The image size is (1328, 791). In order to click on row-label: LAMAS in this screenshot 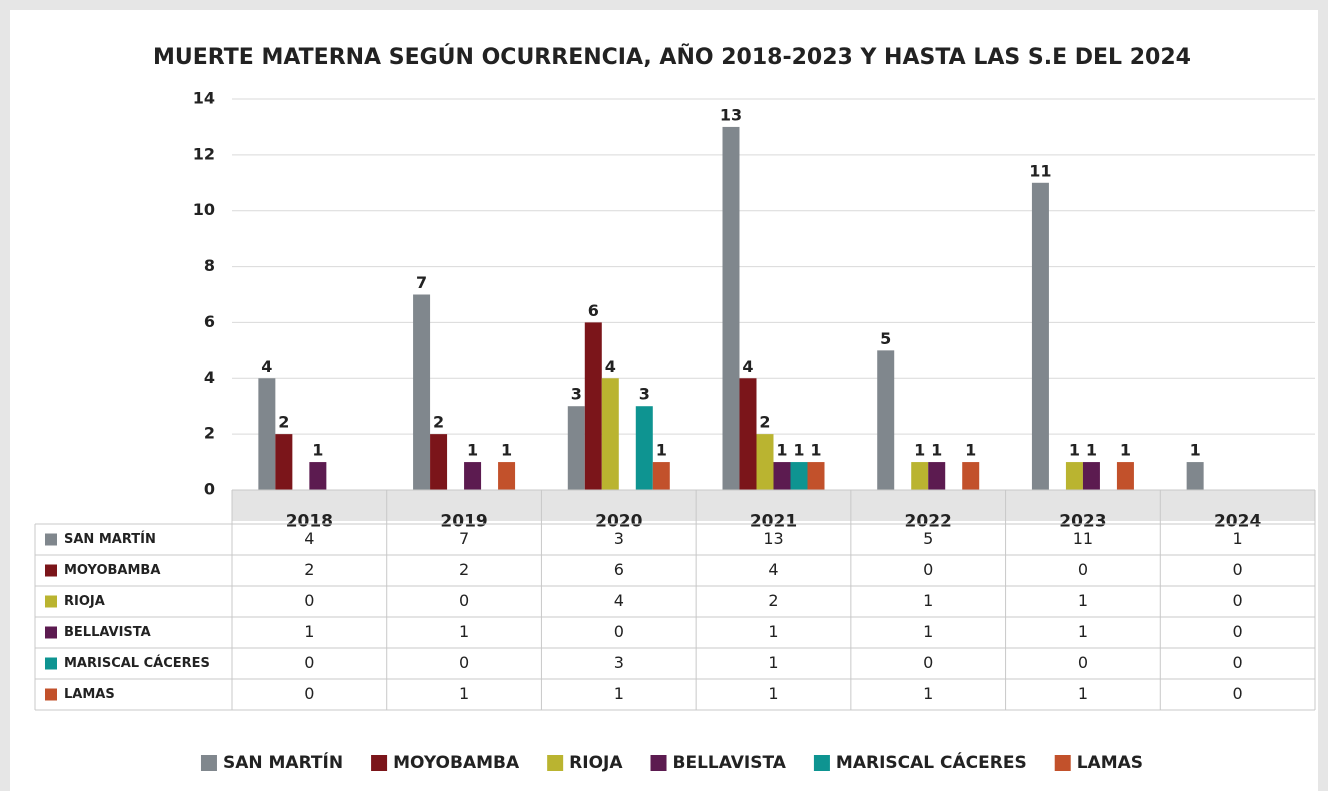, I will do `click(89, 694)`.